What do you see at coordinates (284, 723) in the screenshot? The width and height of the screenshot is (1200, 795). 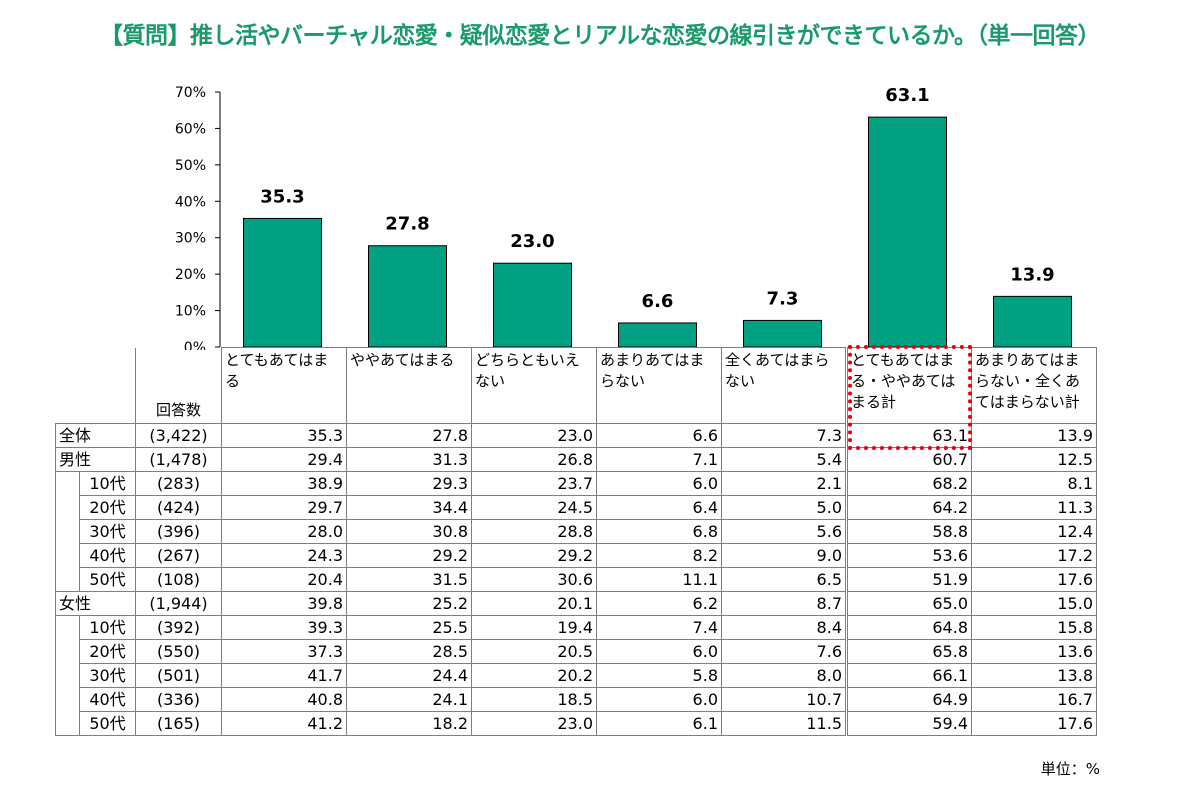 I see `table-cell: 41.2` at bounding box center [284, 723].